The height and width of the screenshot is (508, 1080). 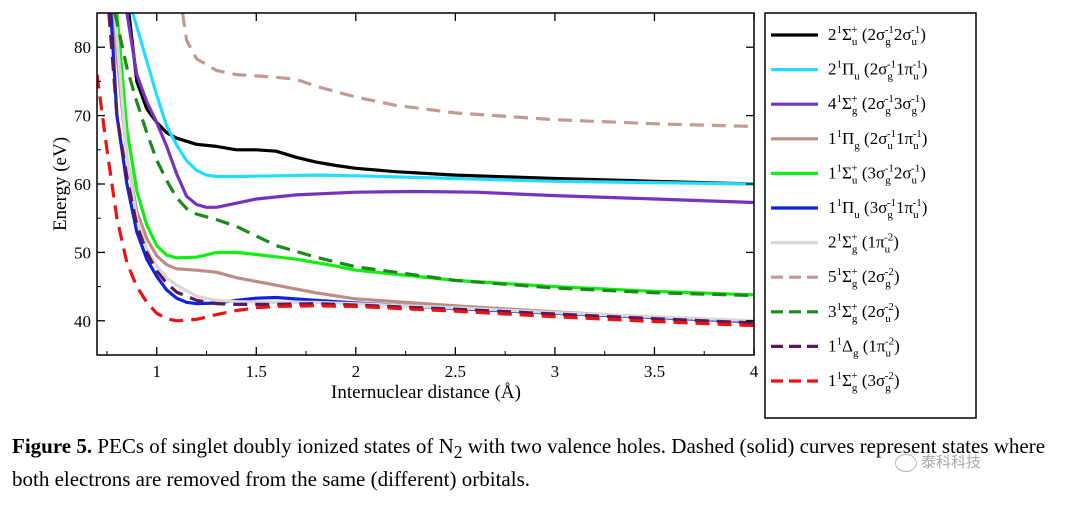 I want to click on x-tick-label: 3.5, so click(x=654, y=371).